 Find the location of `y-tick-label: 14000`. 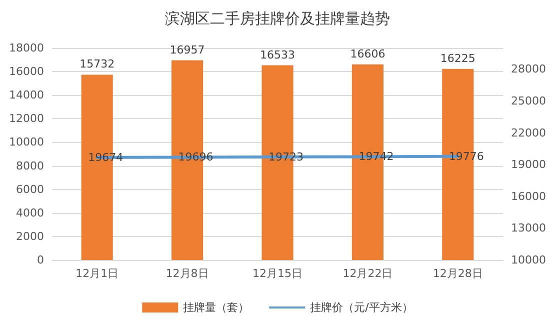

y-tick-label: 14000 is located at coordinates (26, 95).